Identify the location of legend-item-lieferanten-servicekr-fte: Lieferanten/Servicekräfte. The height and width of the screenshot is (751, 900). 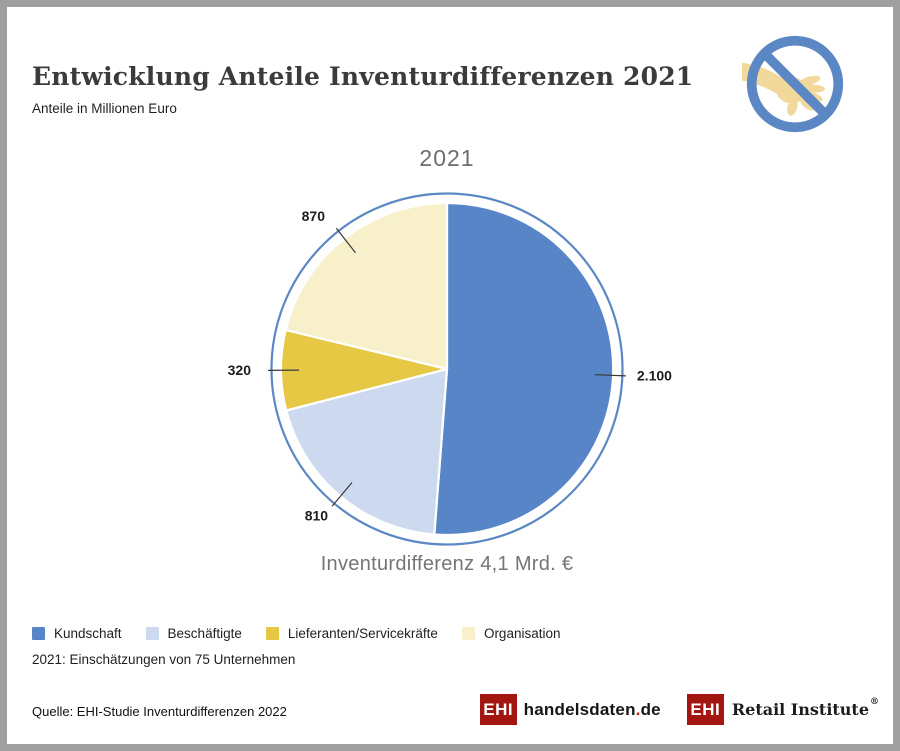
(351, 633).